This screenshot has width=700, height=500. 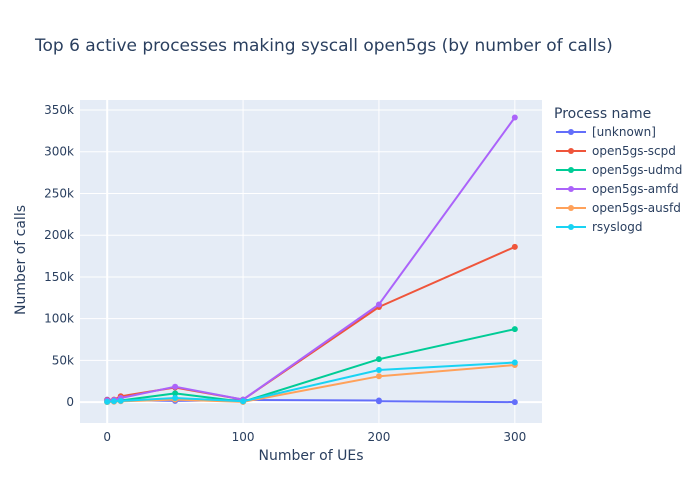 I want to click on legend-item: open5gs-amfd, so click(x=617, y=189).